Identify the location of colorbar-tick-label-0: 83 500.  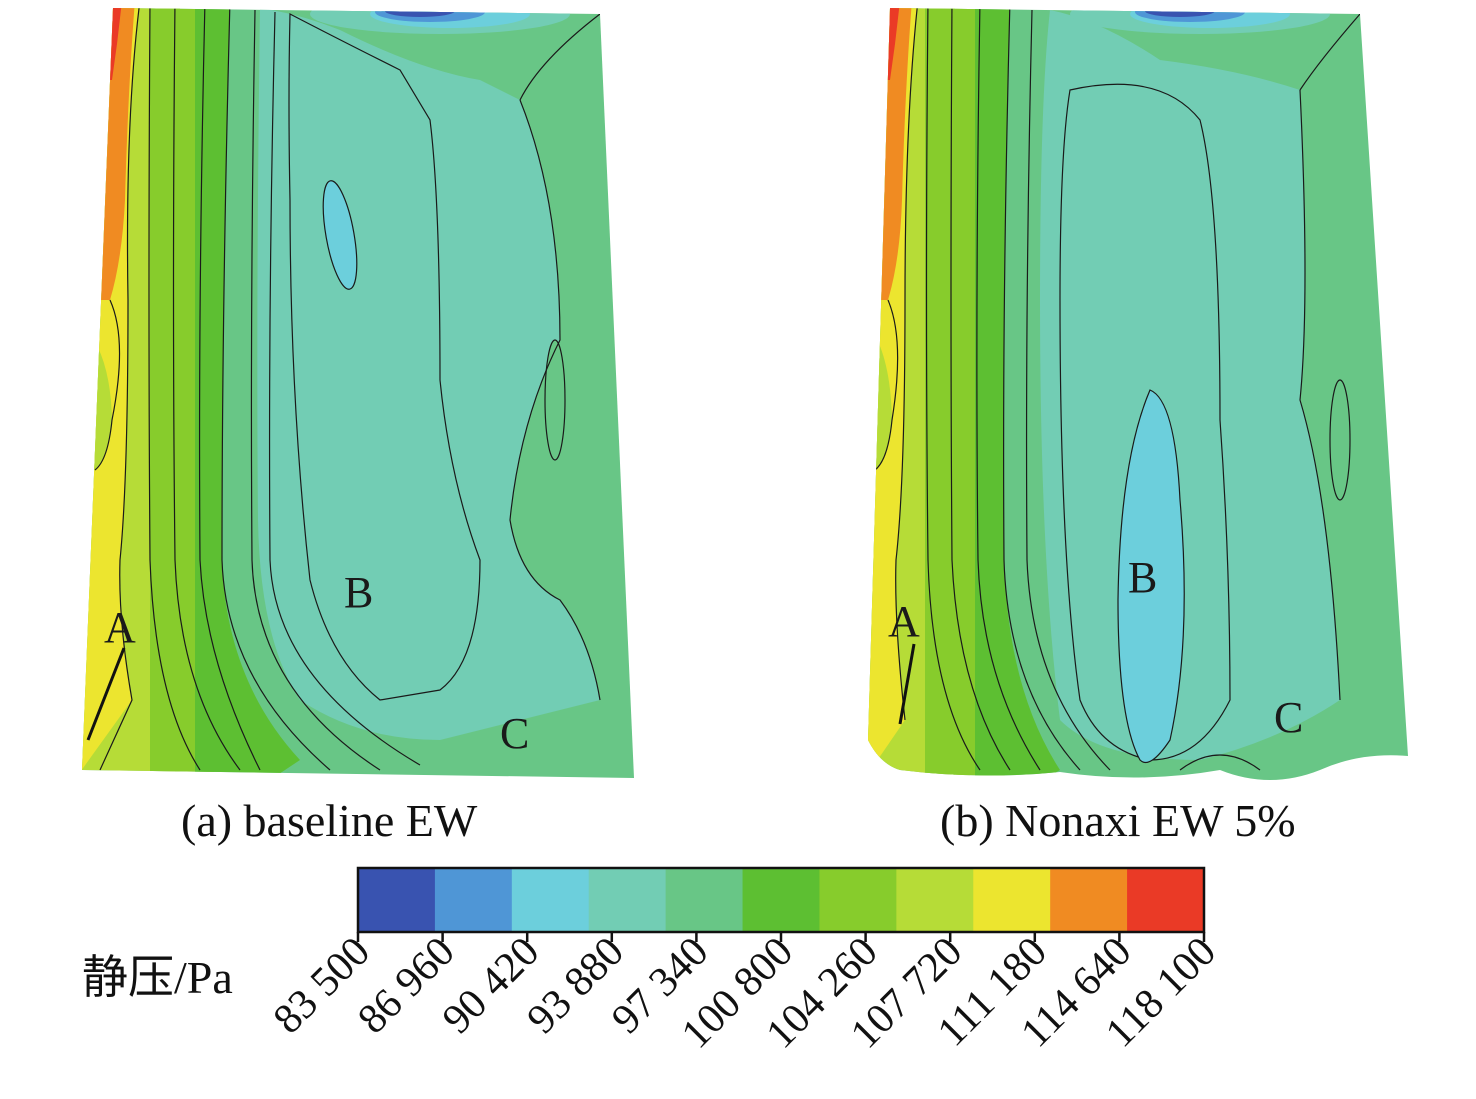
(322, 986).